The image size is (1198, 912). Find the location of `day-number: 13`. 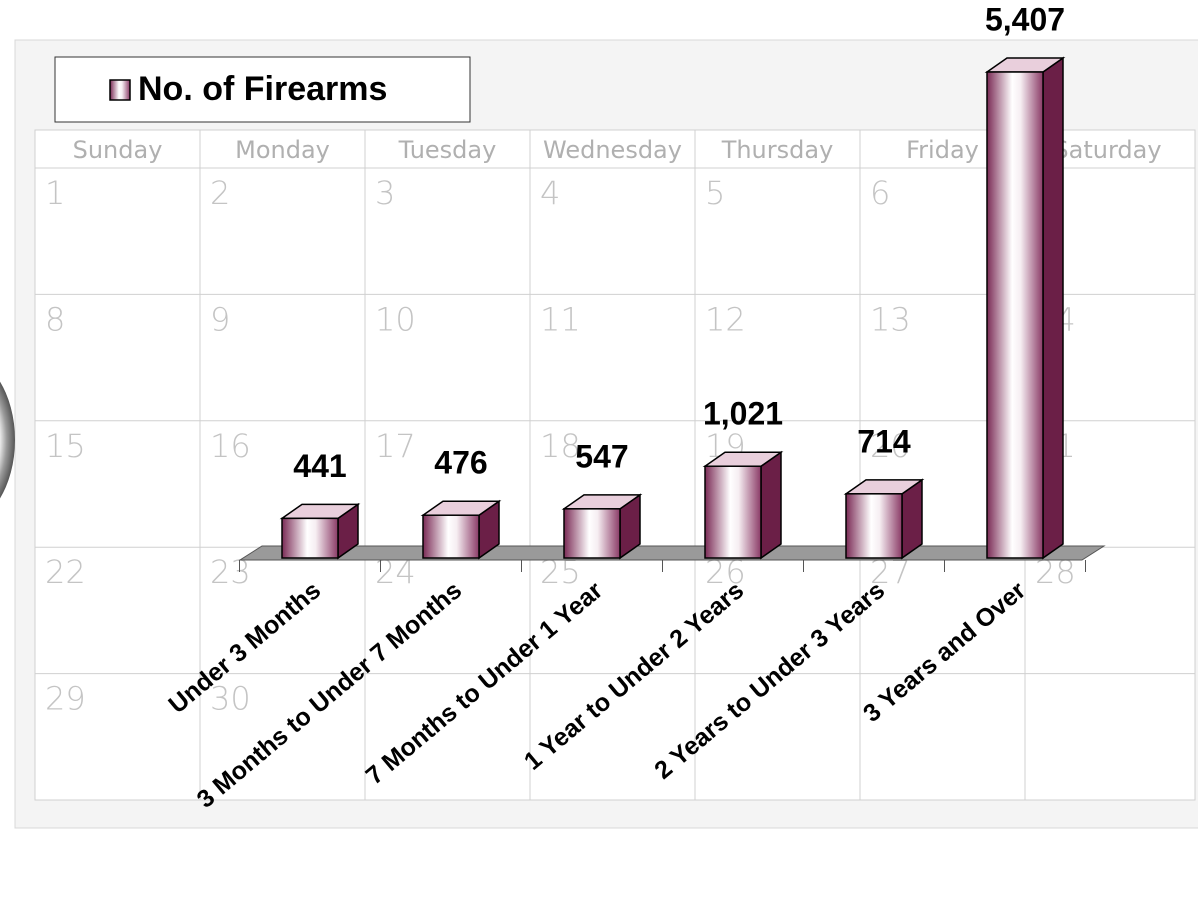

day-number: 13 is located at coordinates (890, 319).